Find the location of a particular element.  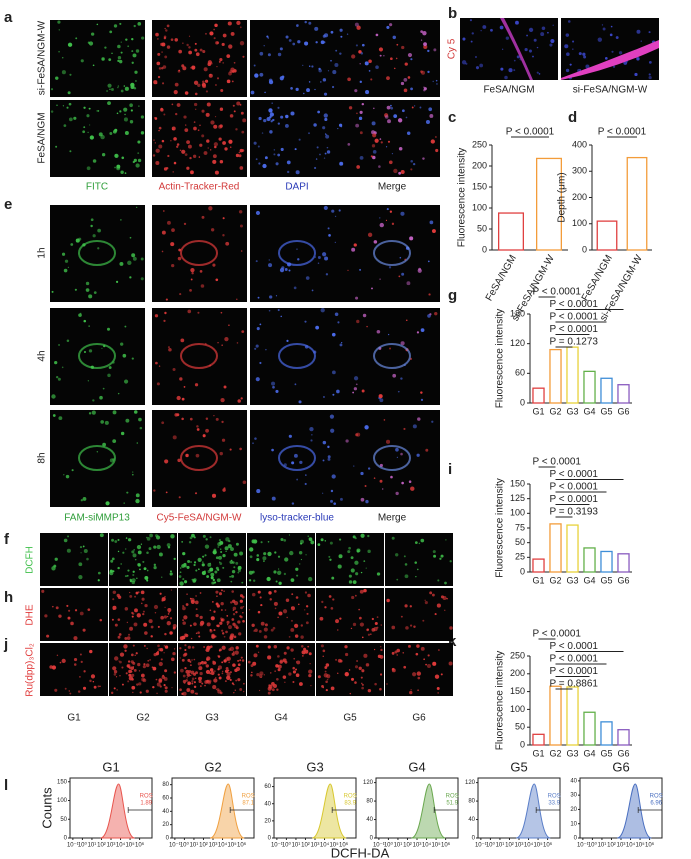

x-tick-label: 10² is located at coordinates (101, 846).